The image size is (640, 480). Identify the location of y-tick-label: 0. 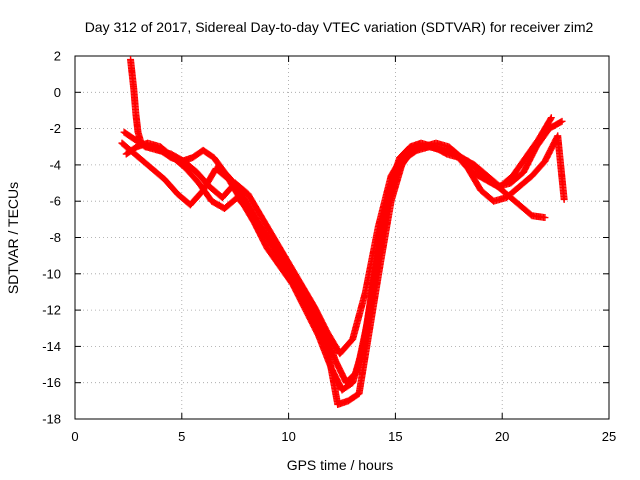
(57, 92).